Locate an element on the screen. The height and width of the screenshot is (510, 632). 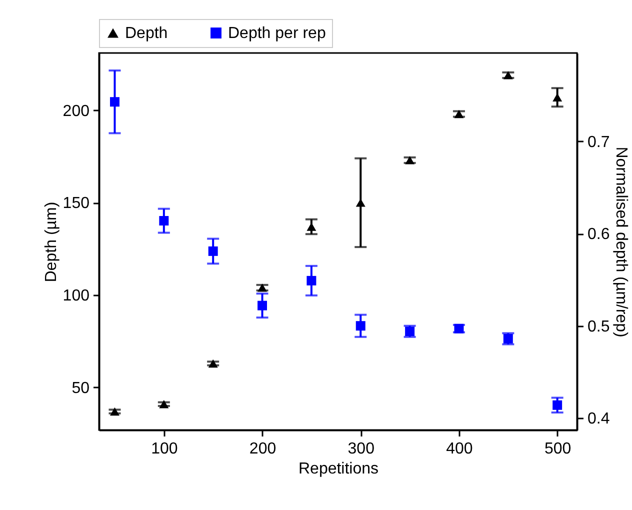
x-tick-label: 300 is located at coordinates (361, 449).